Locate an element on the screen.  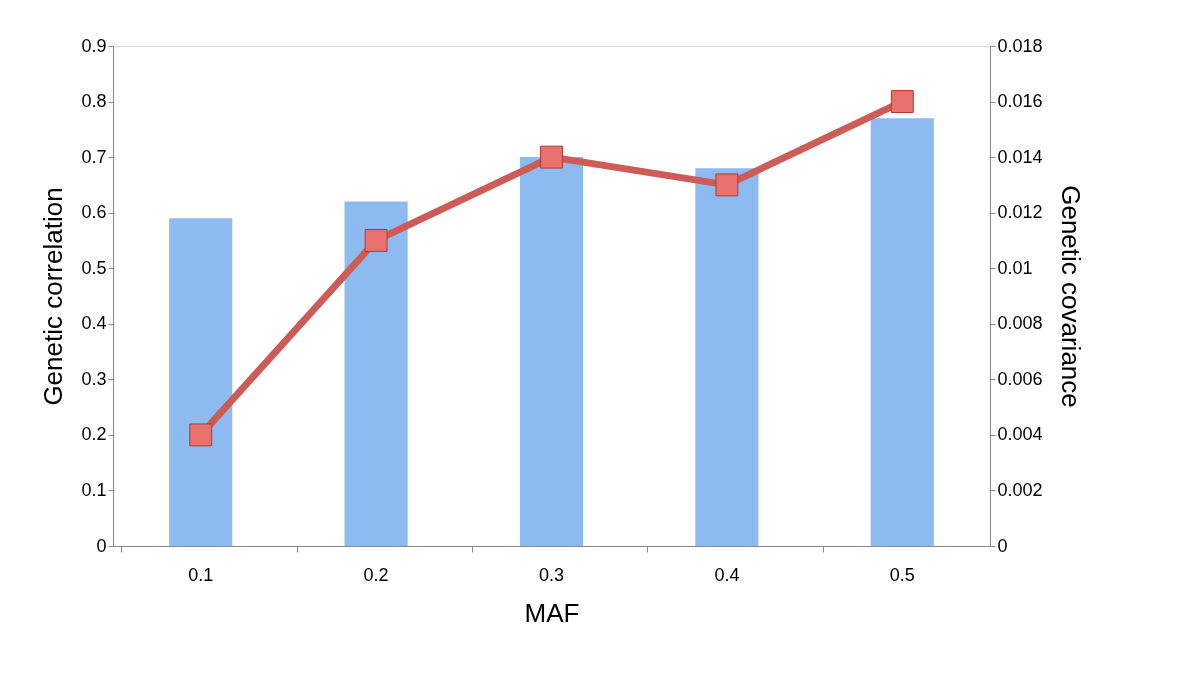
y2-tick-label: 0 is located at coordinates (1002, 545).